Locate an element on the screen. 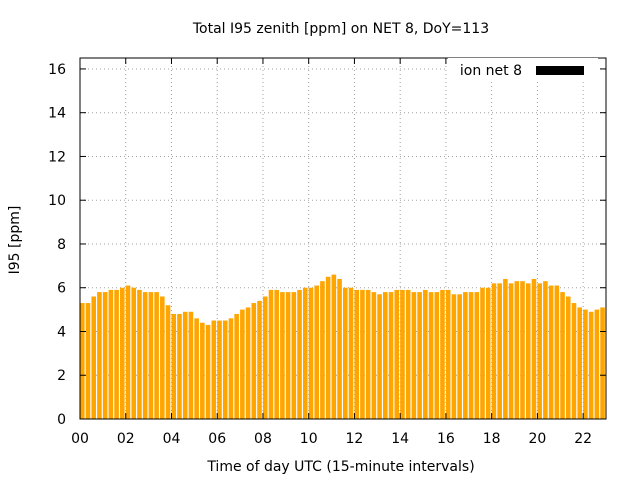  y-tick-label: 16 is located at coordinates (57, 70).